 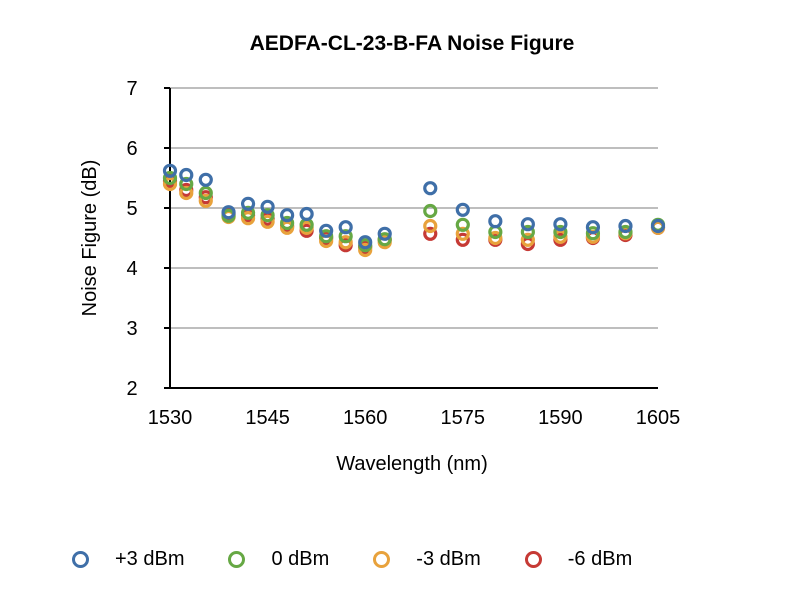 I want to click on legend-item: -3 dBm, so click(x=427, y=559).